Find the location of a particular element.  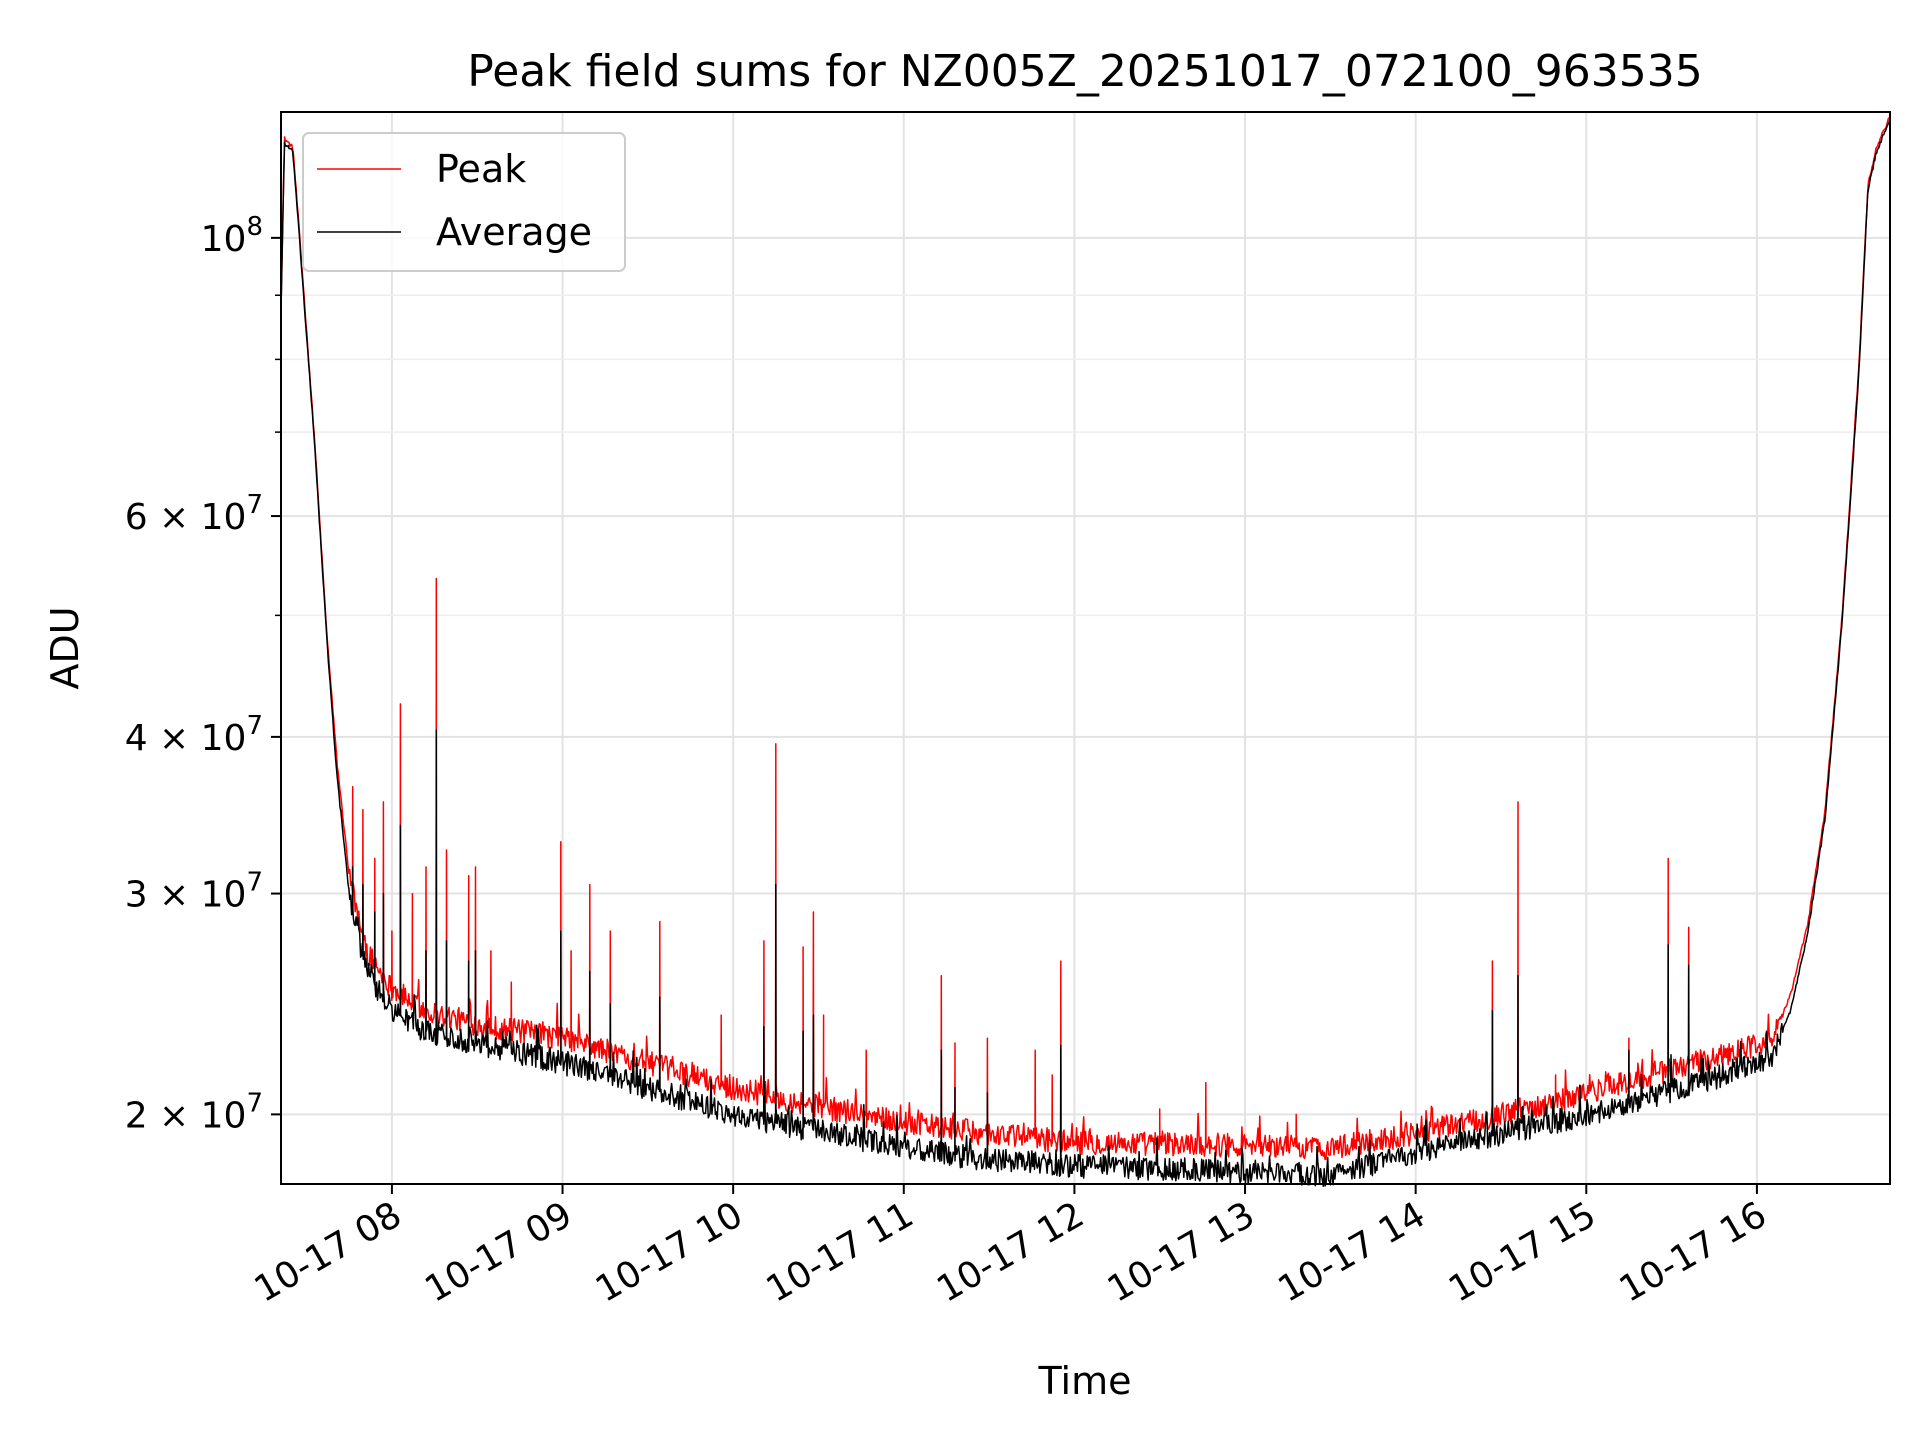

y-tick-label: 3 × 107 is located at coordinates (194, 892).